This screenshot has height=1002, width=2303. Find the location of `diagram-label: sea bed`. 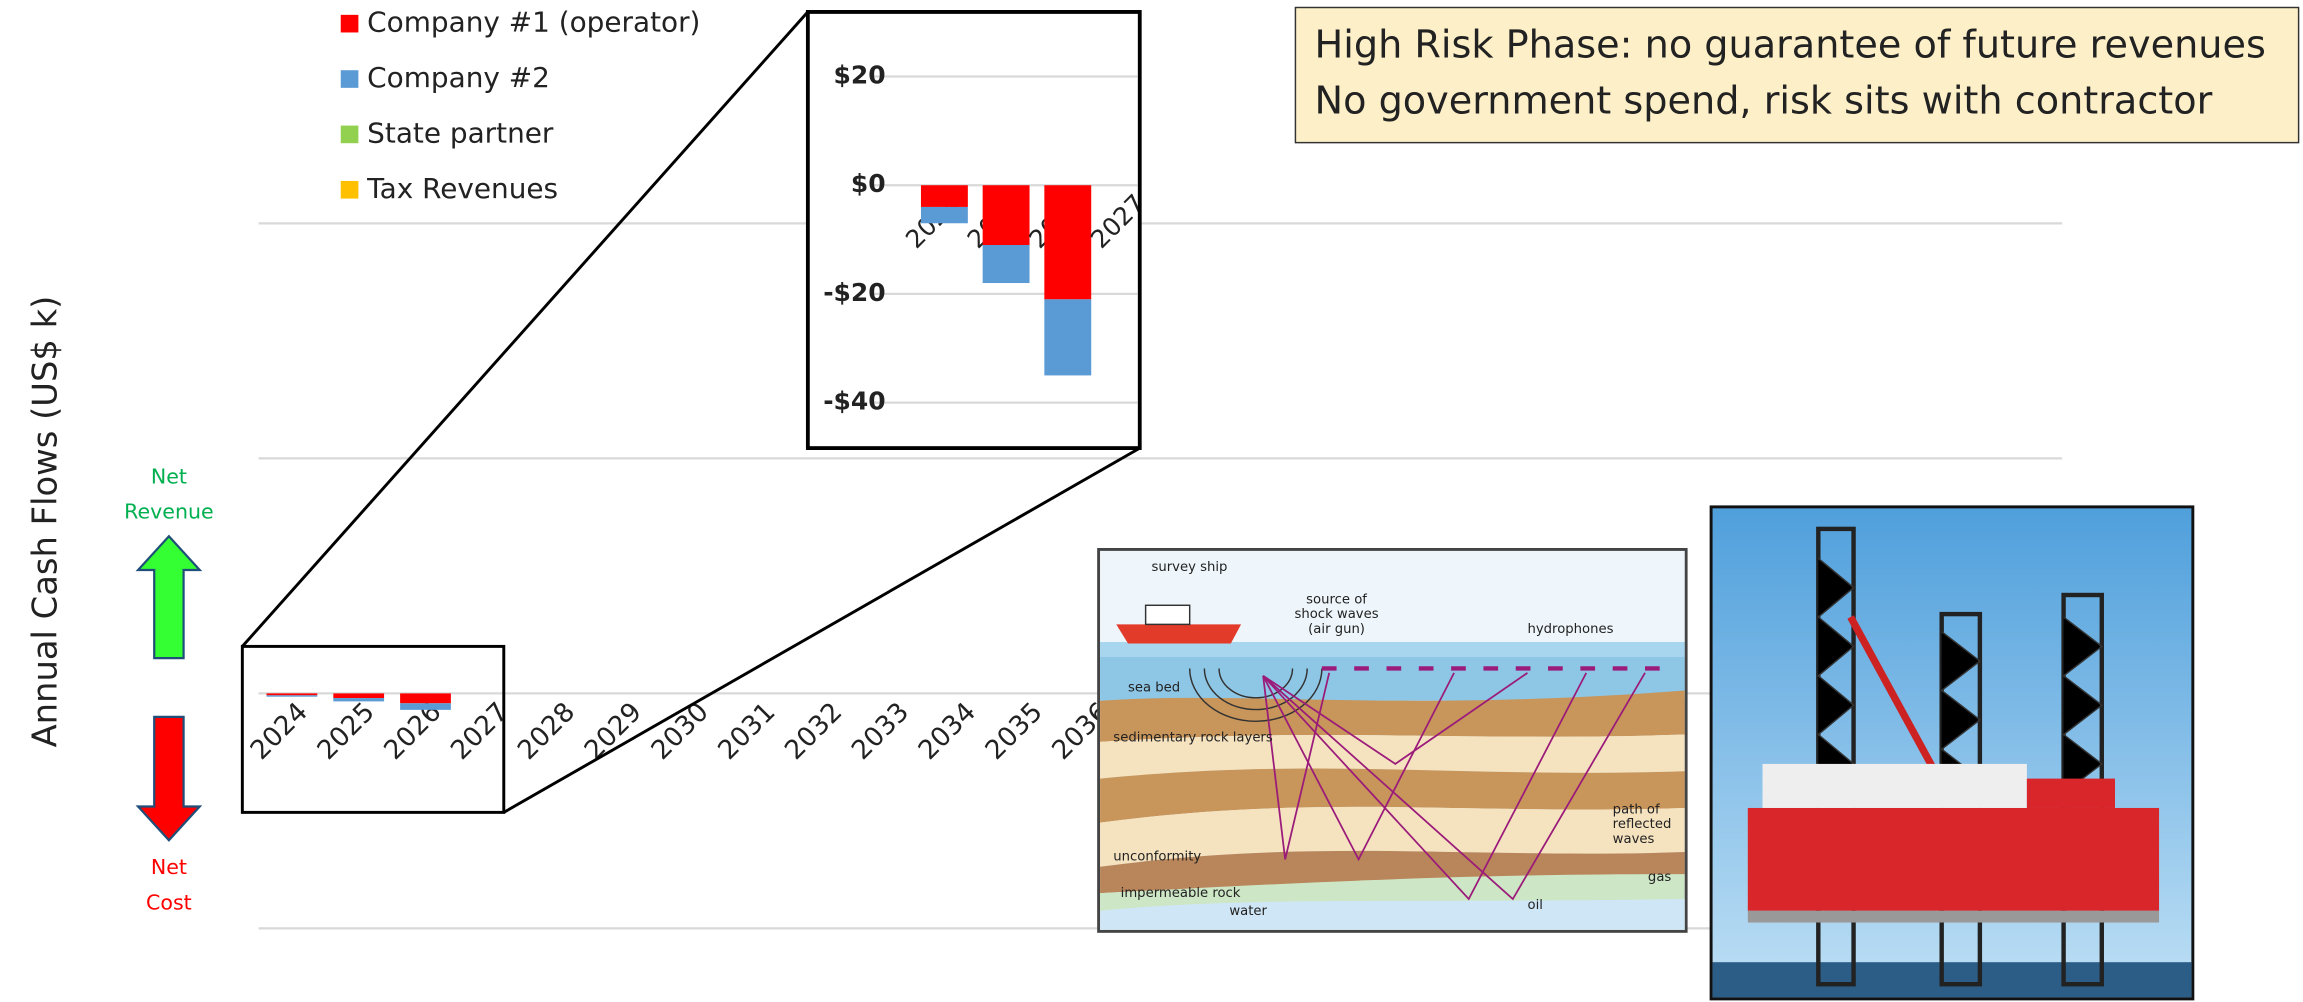

diagram-label: sea bed is located at coordinates (1154, 688).